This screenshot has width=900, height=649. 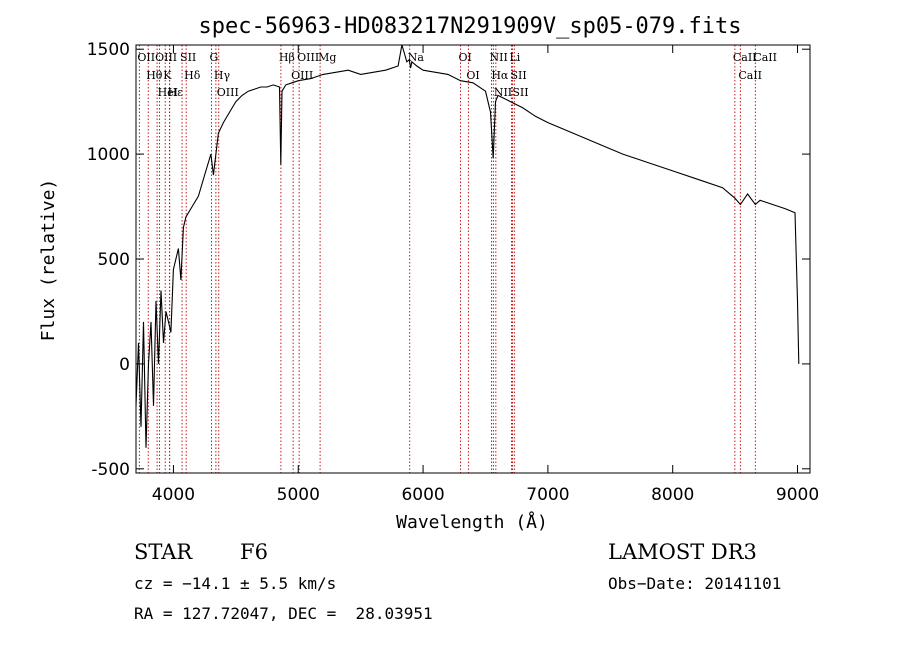 I want to click on x-tick-label: 5000, so click(x=298, y=495).